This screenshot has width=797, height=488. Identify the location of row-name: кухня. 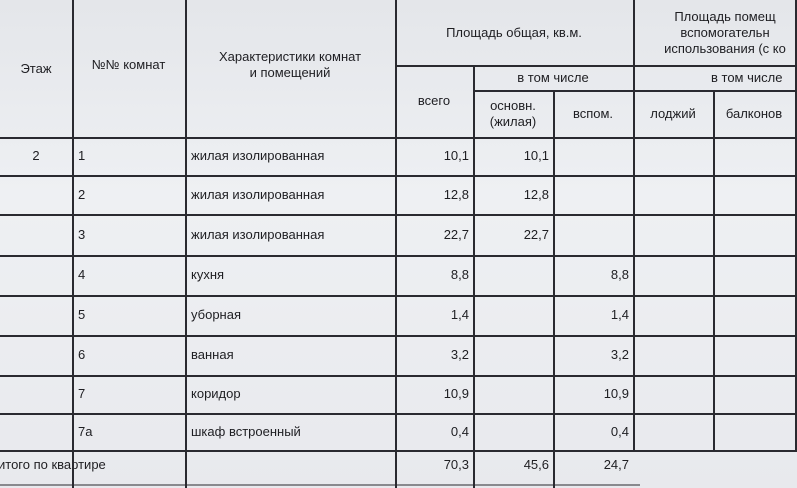
(208, 274).